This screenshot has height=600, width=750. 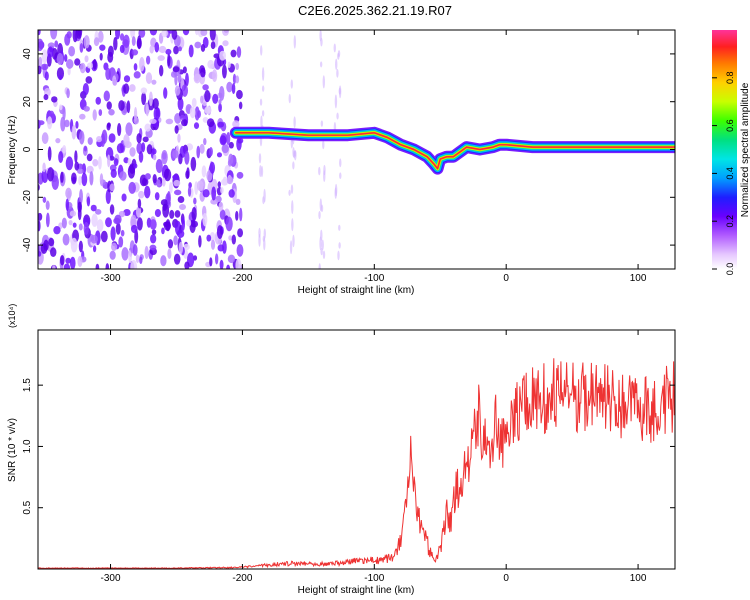 What do you see at coordinates (745, 149) in the screenshot?
I see `colorbar-label: Normalized spectral amplitude` at bounding box center [745, 149].